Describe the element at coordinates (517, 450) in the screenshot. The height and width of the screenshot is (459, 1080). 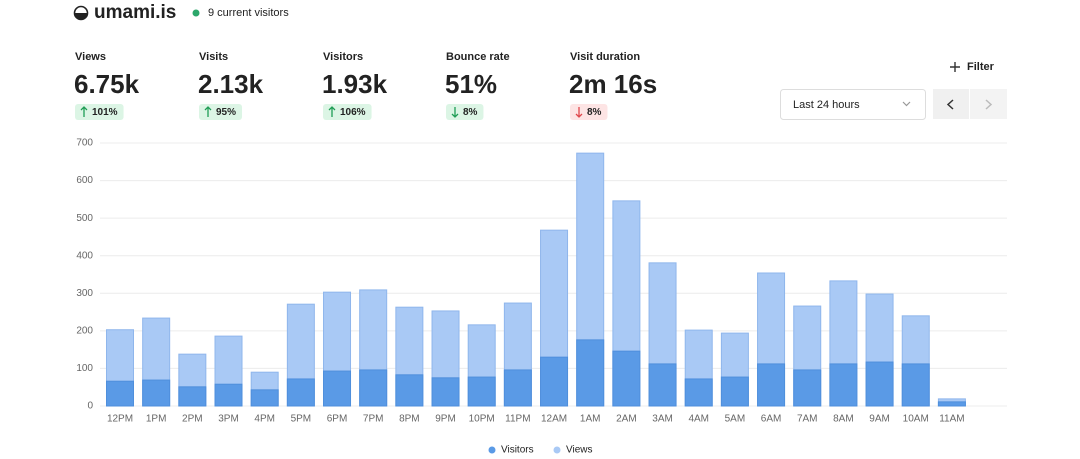
I see `legend-label: Visitors` at that location.